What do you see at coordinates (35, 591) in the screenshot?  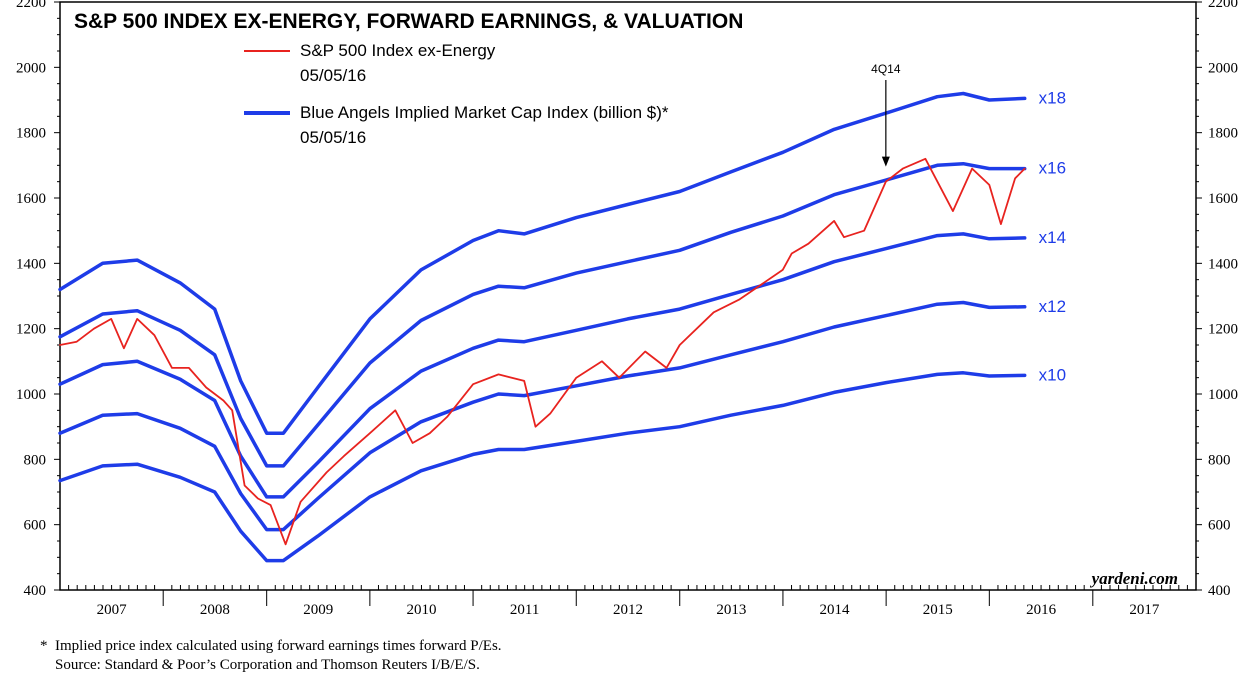 I see `y-tick-label-left: 400` at bounding box center [35, 591].